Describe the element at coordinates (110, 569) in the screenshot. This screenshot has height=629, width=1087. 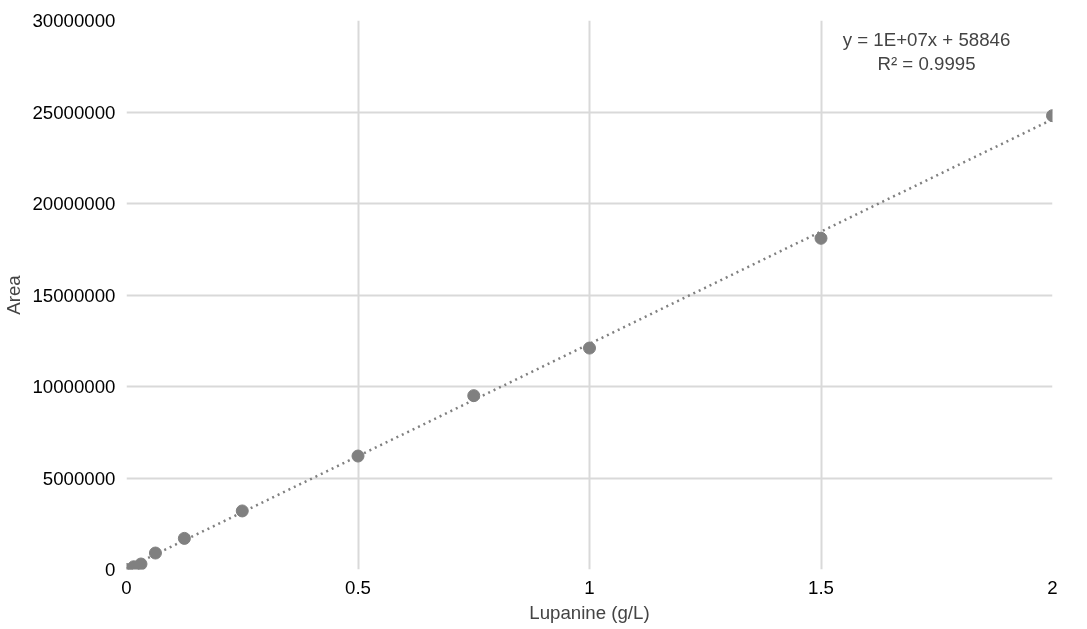
I see `y-tick-label: 0` at that location.